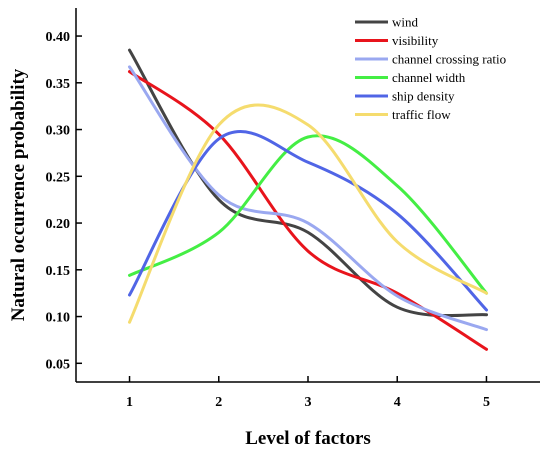  What do you see at coordinates (486, 402) in the screenshot?
I see `x-tick-label: 5` at bounding box center [486, 402].